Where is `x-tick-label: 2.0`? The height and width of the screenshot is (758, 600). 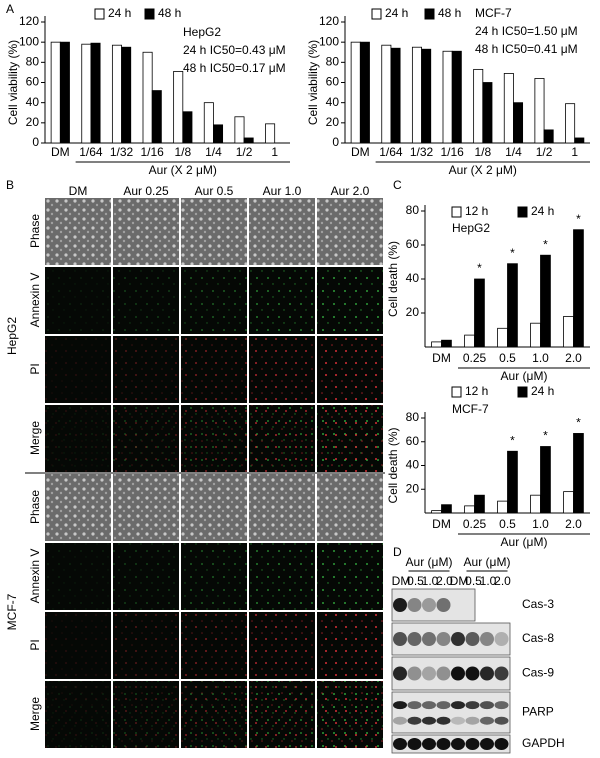 x-tick-label: 2.0 is located at coordinates (573, 524).